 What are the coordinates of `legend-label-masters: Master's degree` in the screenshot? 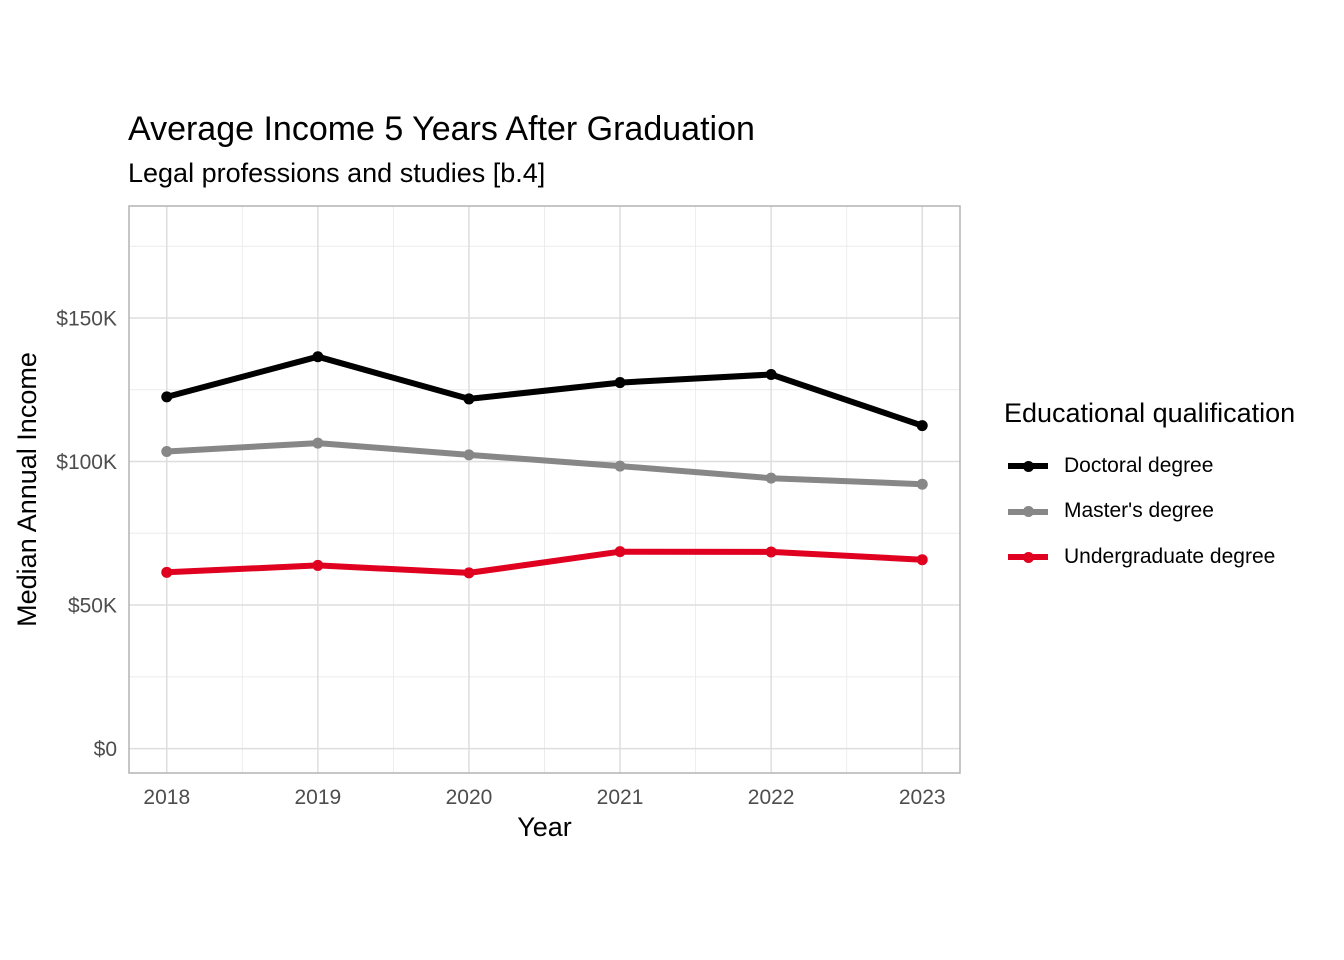 It's located at (1139, 511).